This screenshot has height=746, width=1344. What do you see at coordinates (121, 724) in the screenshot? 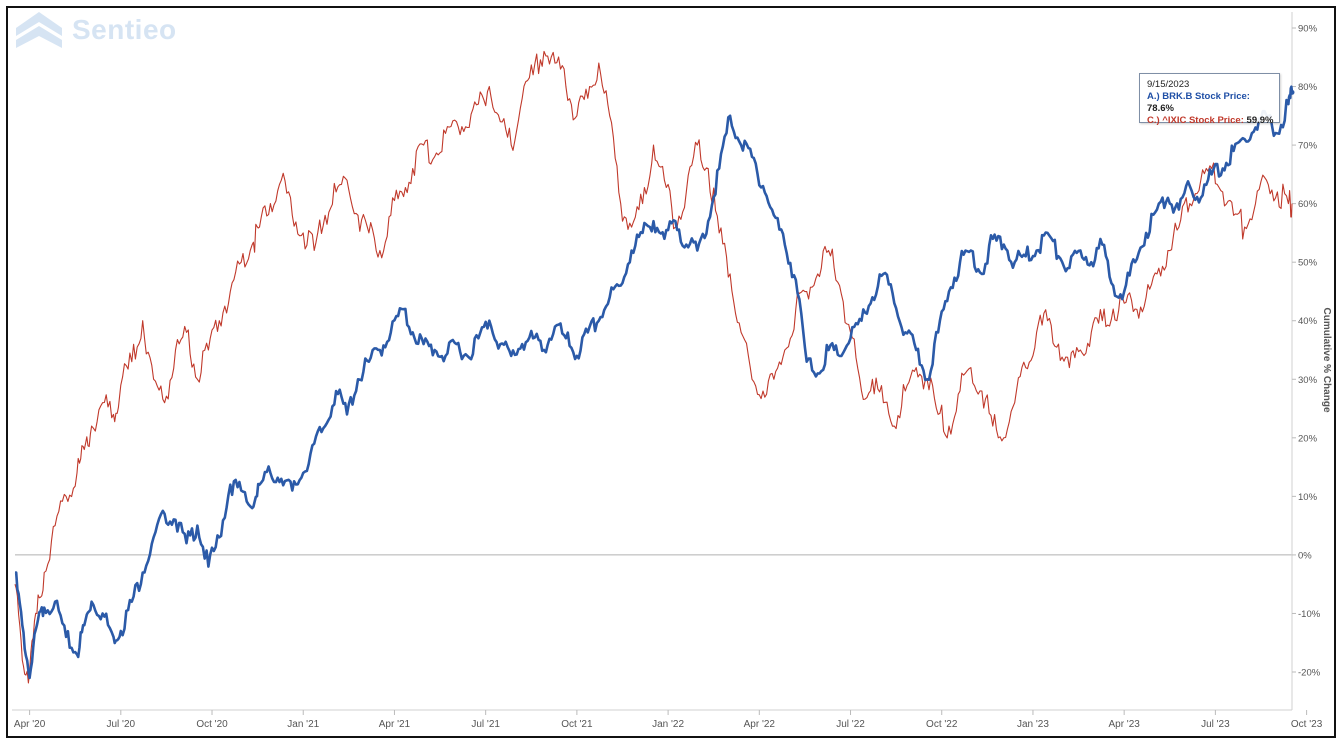
I see `x-tick-label: Jul '20` at bounding box center [121, 724].